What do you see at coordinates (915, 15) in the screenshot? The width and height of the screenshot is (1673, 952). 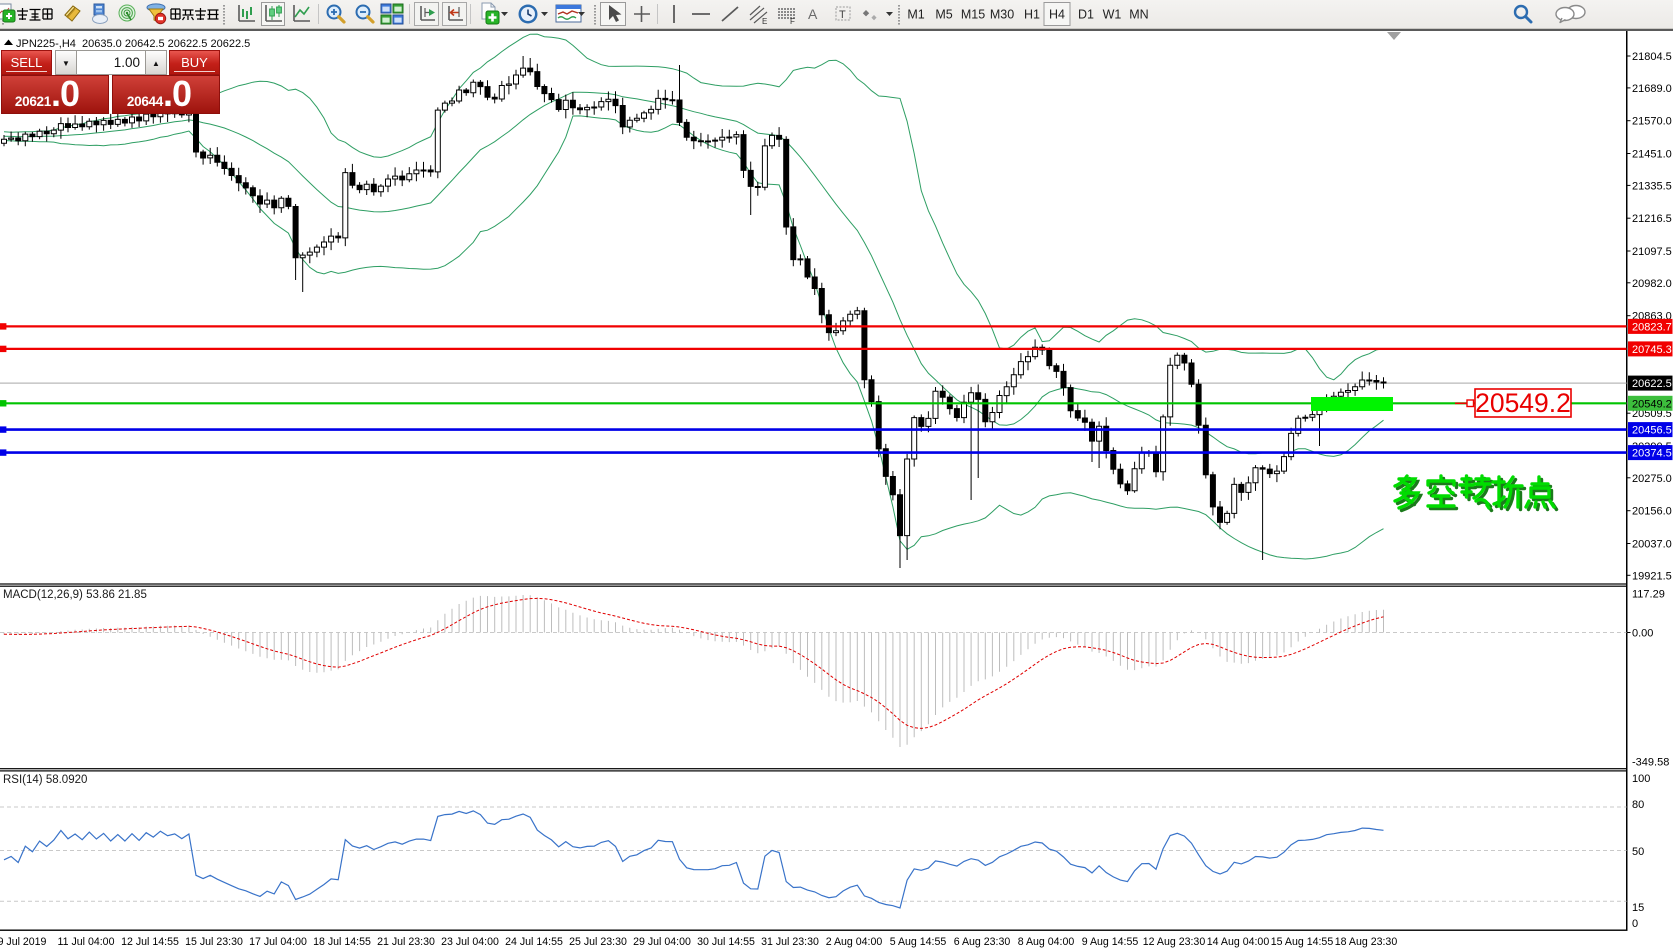 I see `svg-text: M1` at bounding box center [915, 15].